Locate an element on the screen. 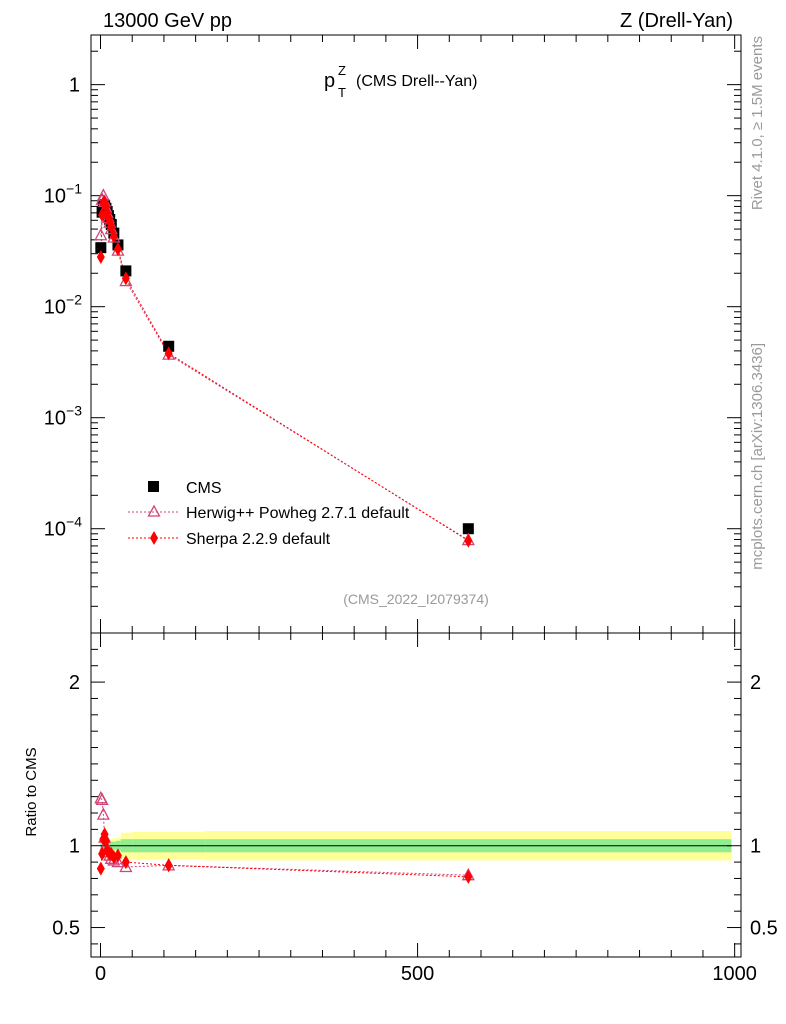 The image size is (786, 1024). ratio-y-axis-label: Ratio to CMS is located at coordinates (31, 791).